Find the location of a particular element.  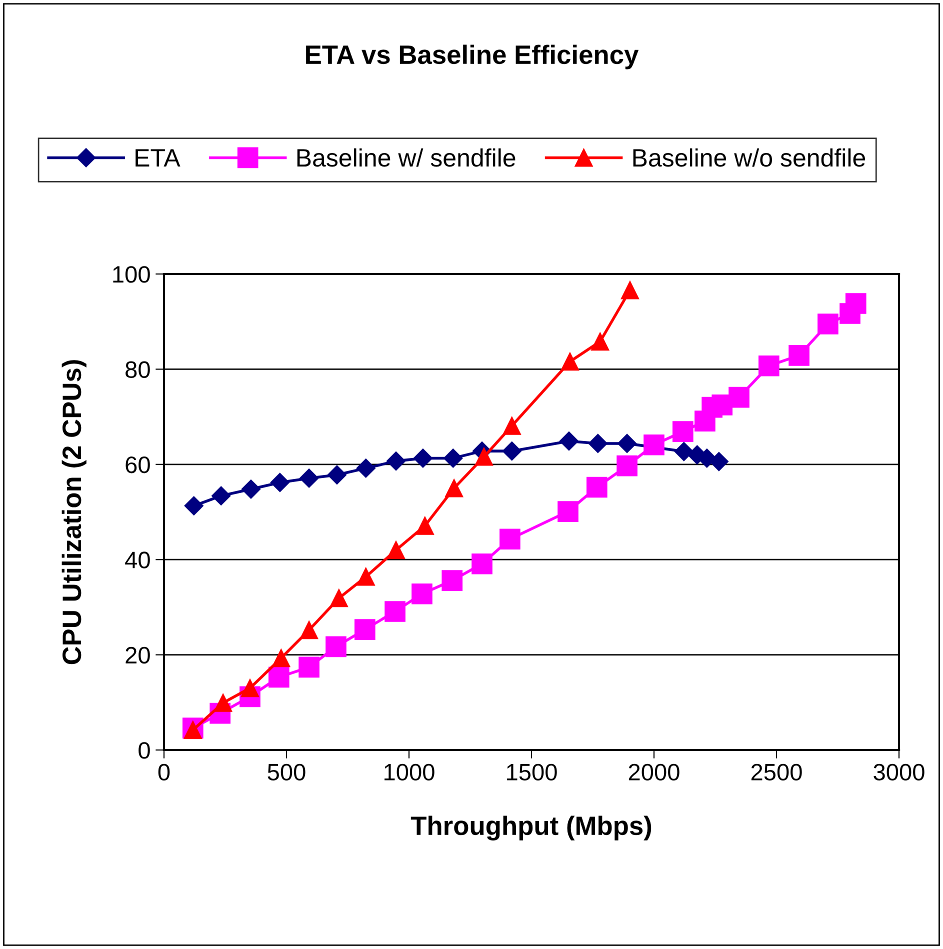

y-tick-label: 100 is located at coordinates (131, 274).